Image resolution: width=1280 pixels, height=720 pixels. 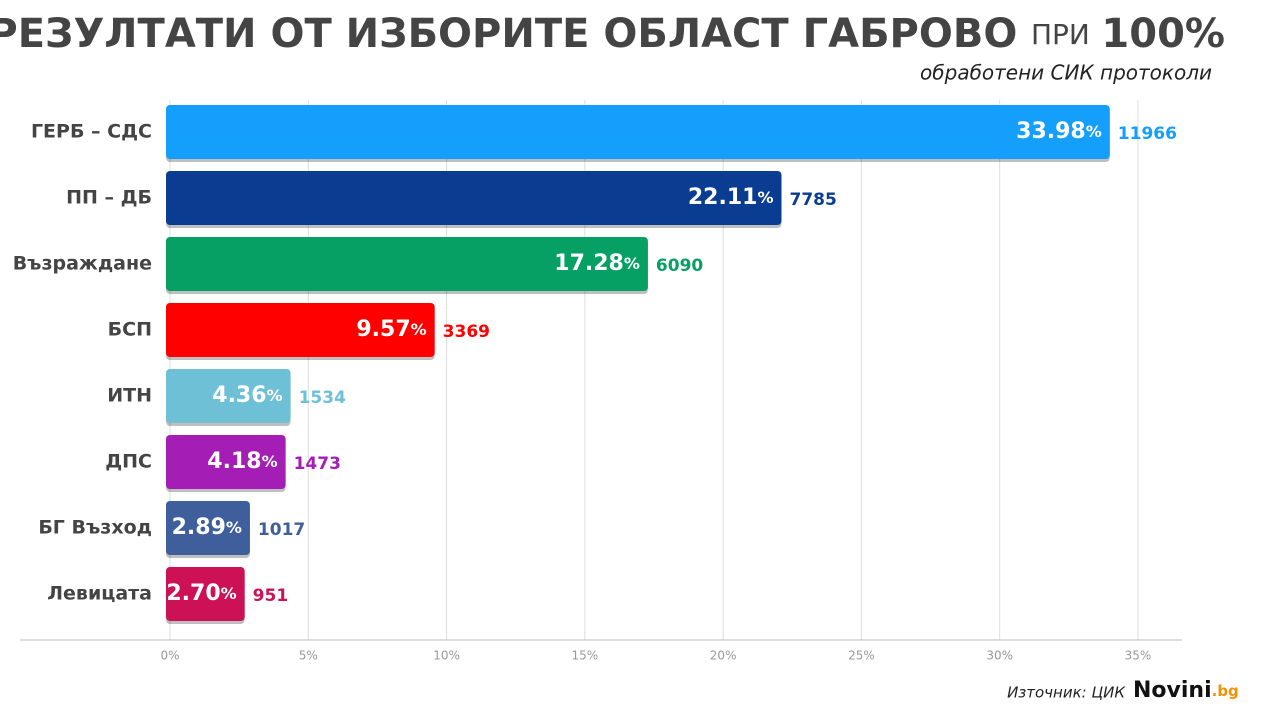 I want to click on value-label: 22.11%, so click(x=731, y=197).